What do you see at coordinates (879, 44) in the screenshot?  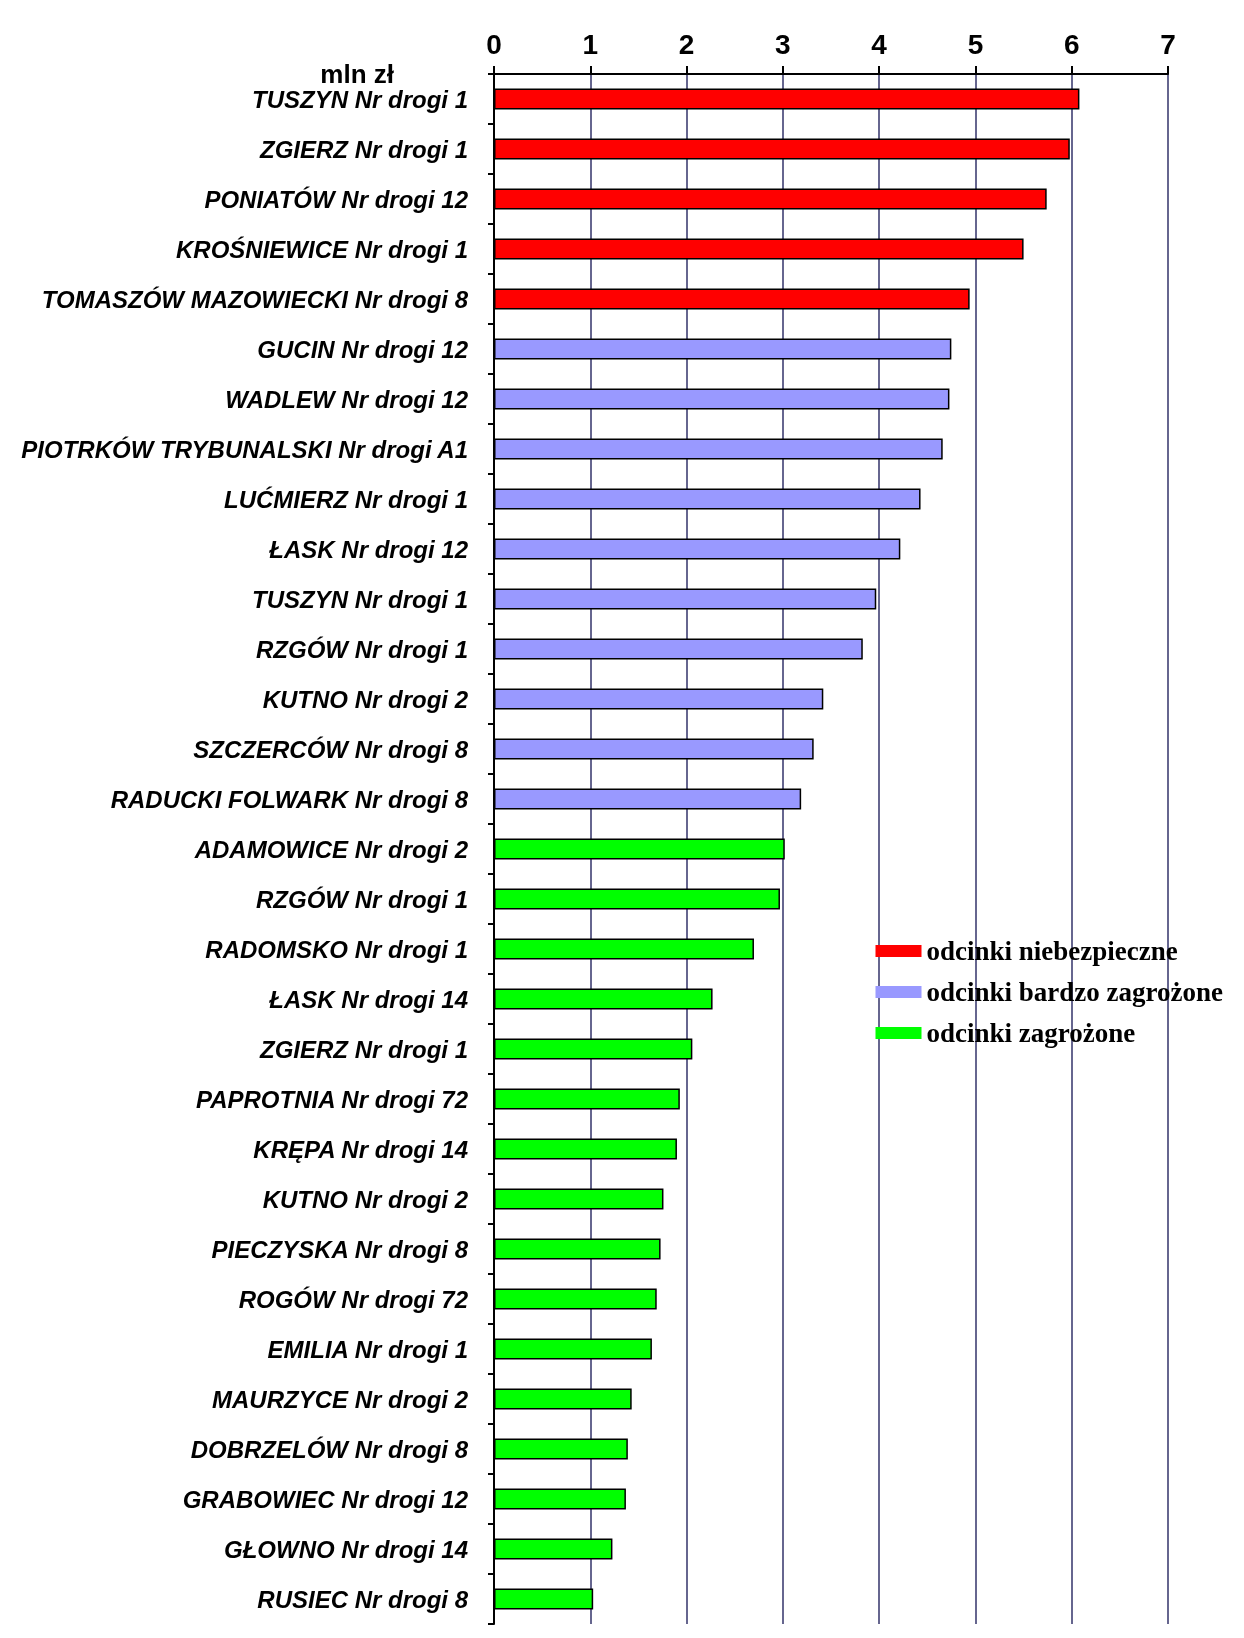 I see `x-tick-label: 4` at bounding box center [879, 44].